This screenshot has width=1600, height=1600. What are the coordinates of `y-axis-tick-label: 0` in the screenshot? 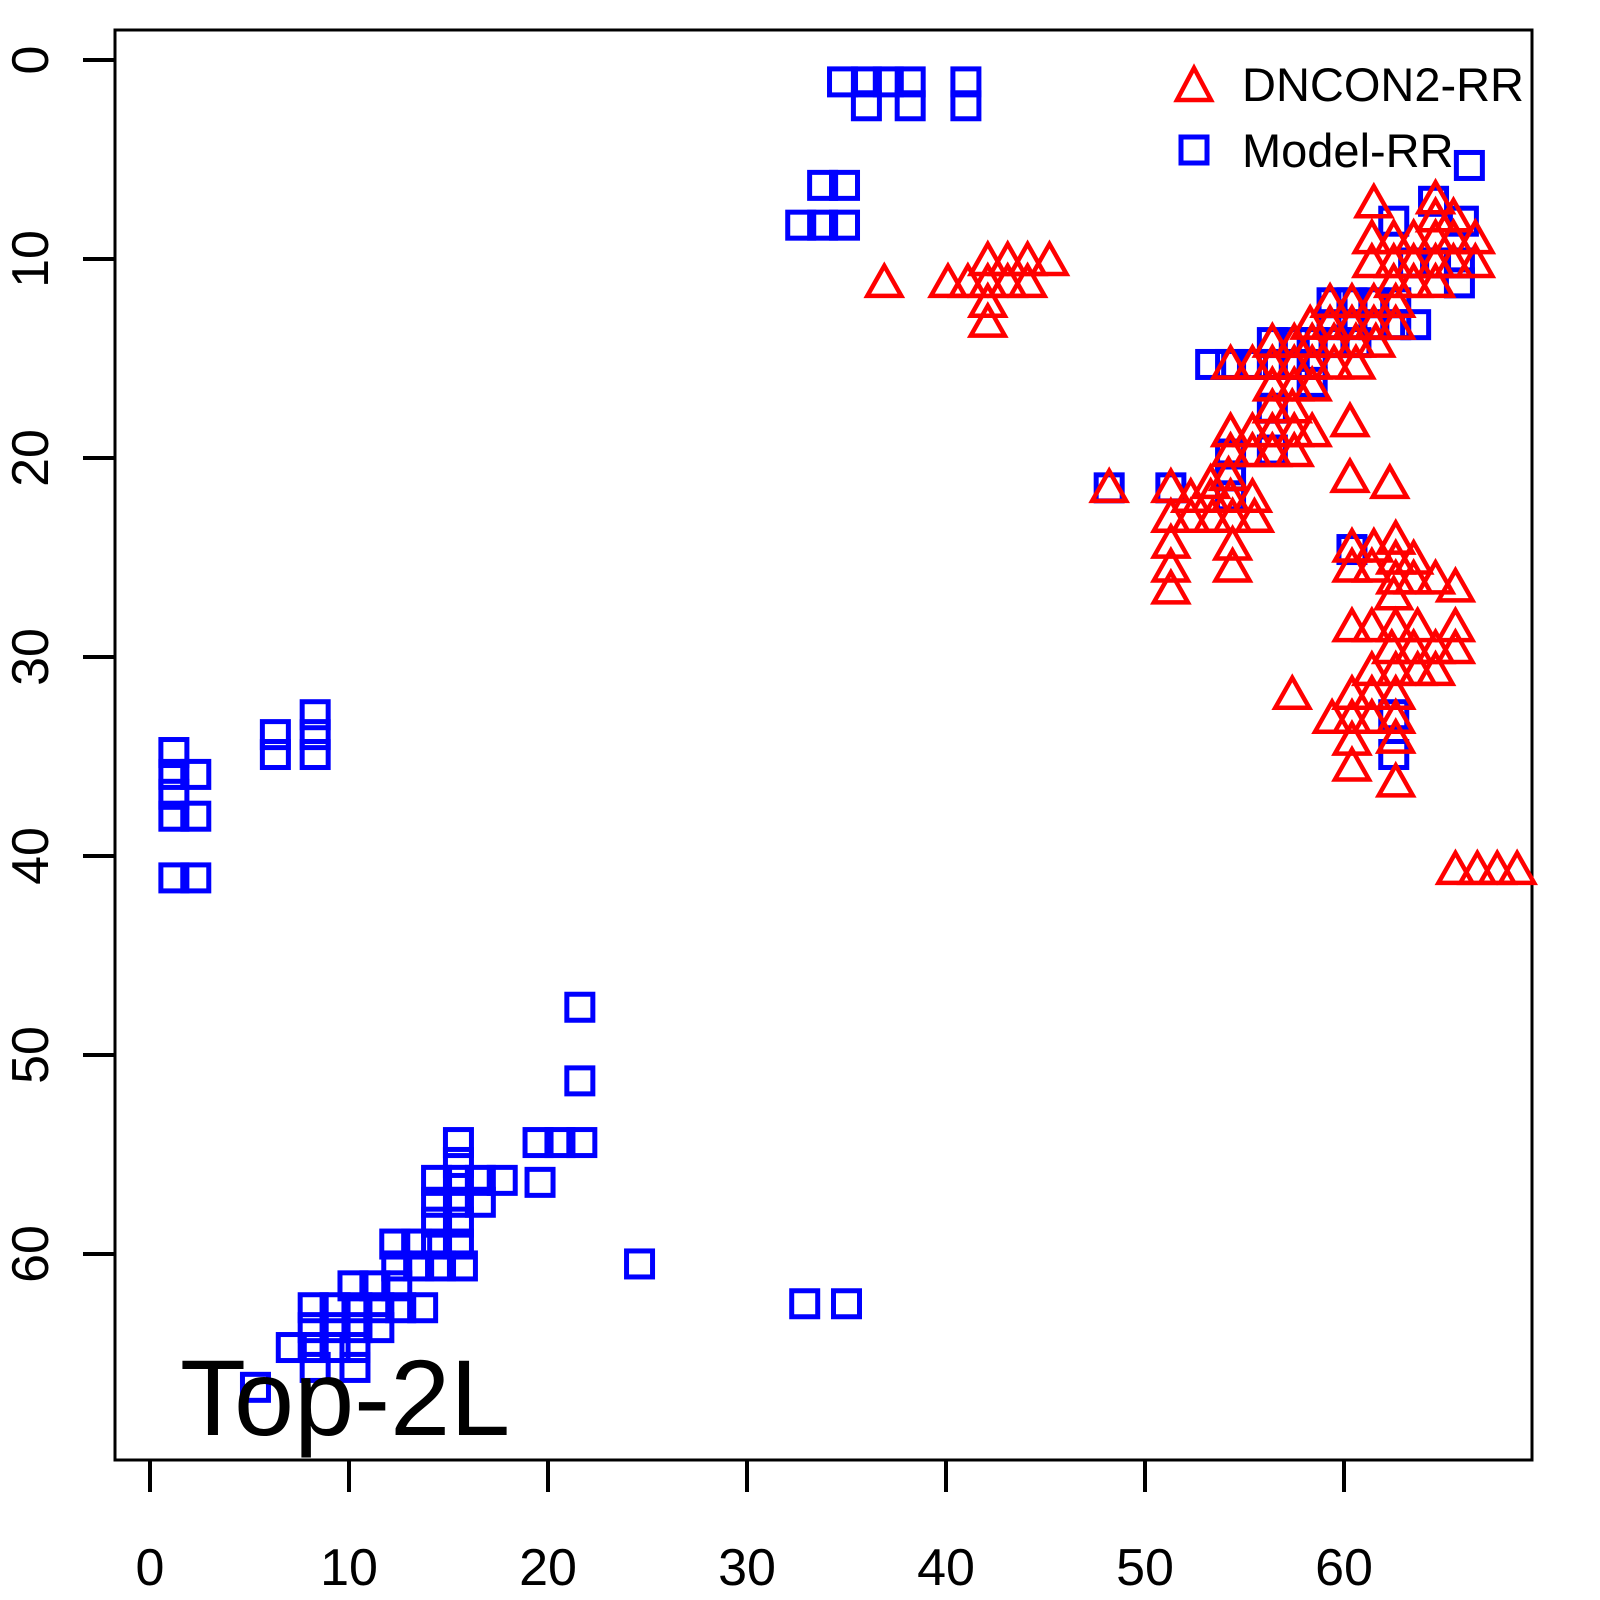 It's located at (31, 60).